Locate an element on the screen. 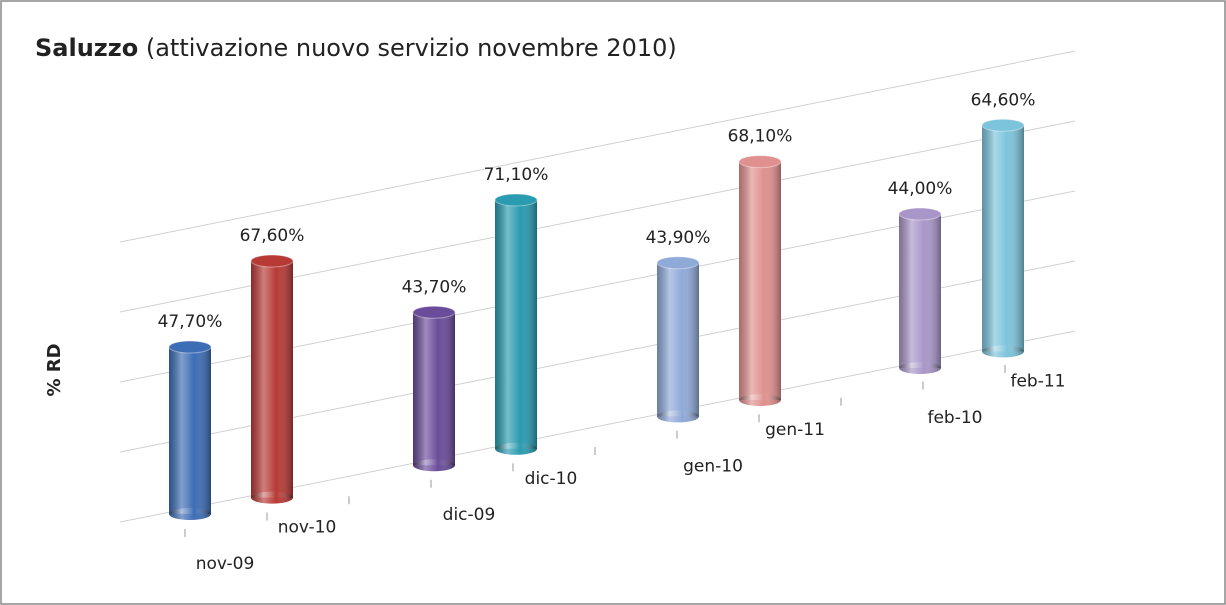 This screenshot has height=605, width=1226. value-label: 43,70% is located at coordinates (434, 287).